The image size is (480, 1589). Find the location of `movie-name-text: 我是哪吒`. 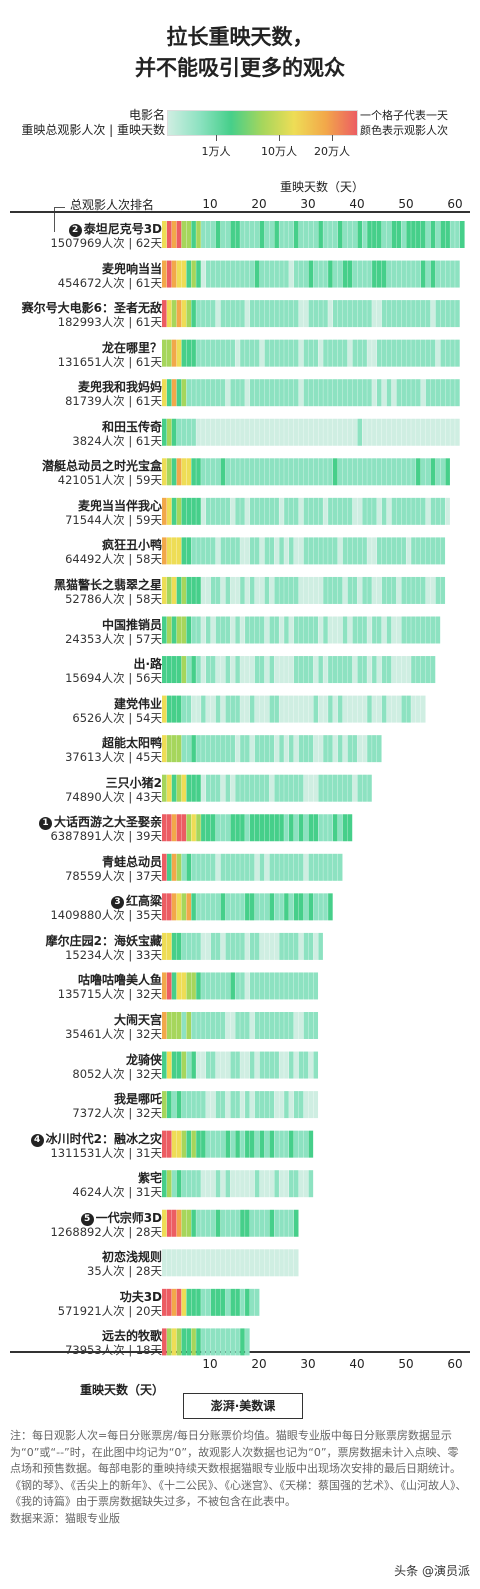

movie-name-text: 我是哪吒 is located at coordinates (137, 1099).